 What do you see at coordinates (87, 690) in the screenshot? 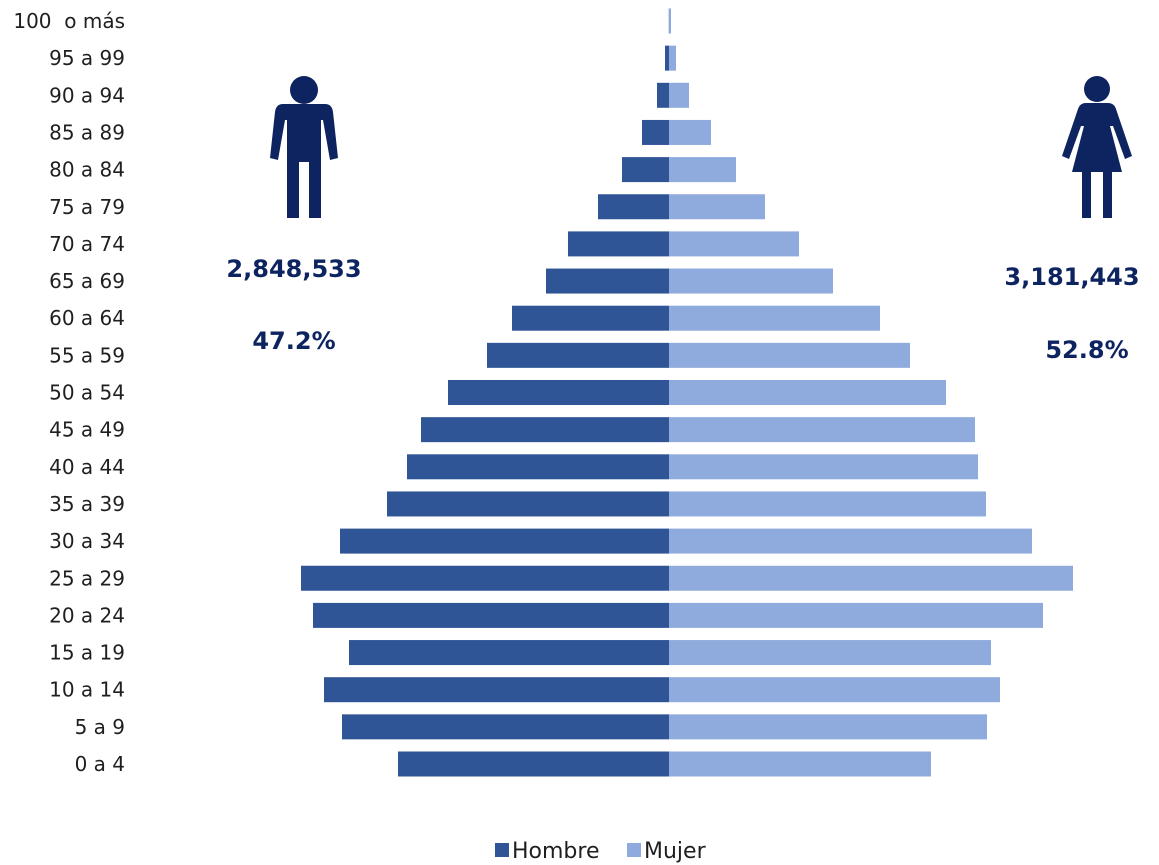
I see `age-tick-label: 10 a 14` at bounding box center [87, 690].